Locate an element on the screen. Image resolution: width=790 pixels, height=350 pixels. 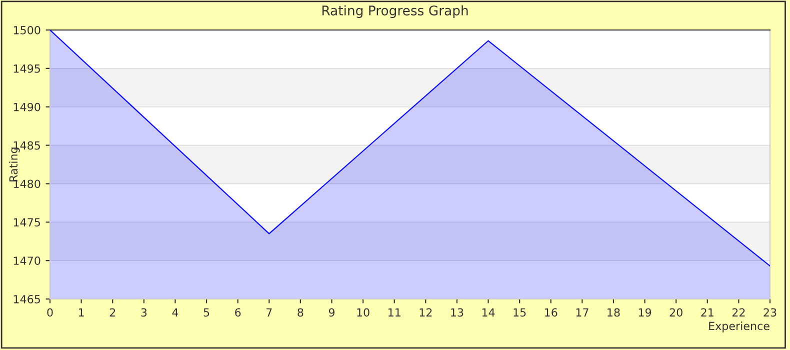
y-tick-label: 1495 is located at coordinates (27, 68).